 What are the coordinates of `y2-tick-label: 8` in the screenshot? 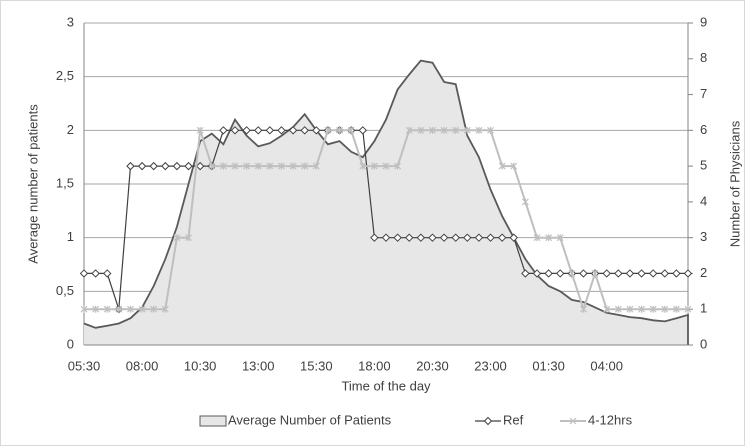 It's located at (703, 57).